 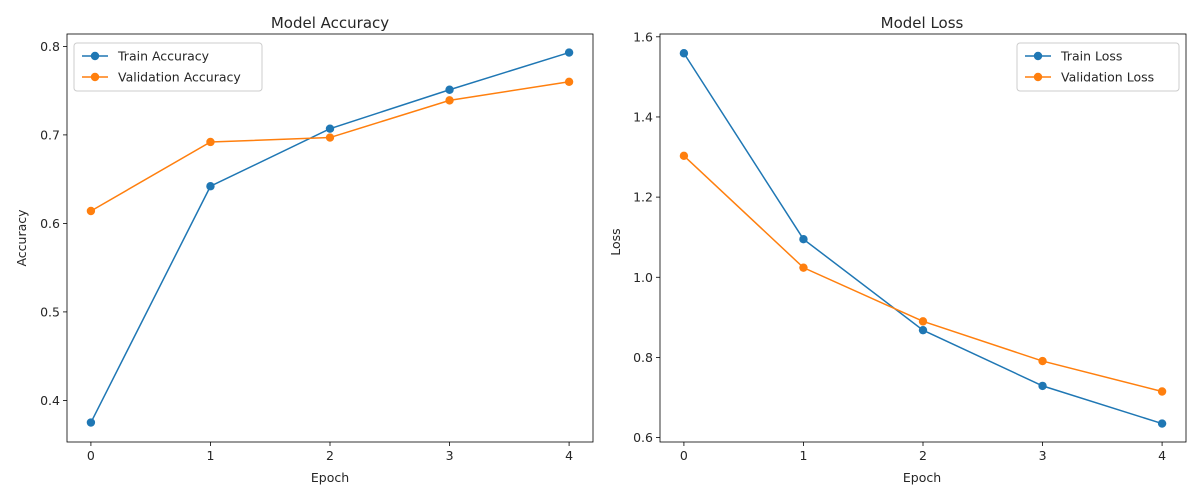 I want to click on accuracy-x-tick-label: 2, so click(x=330, y=455).